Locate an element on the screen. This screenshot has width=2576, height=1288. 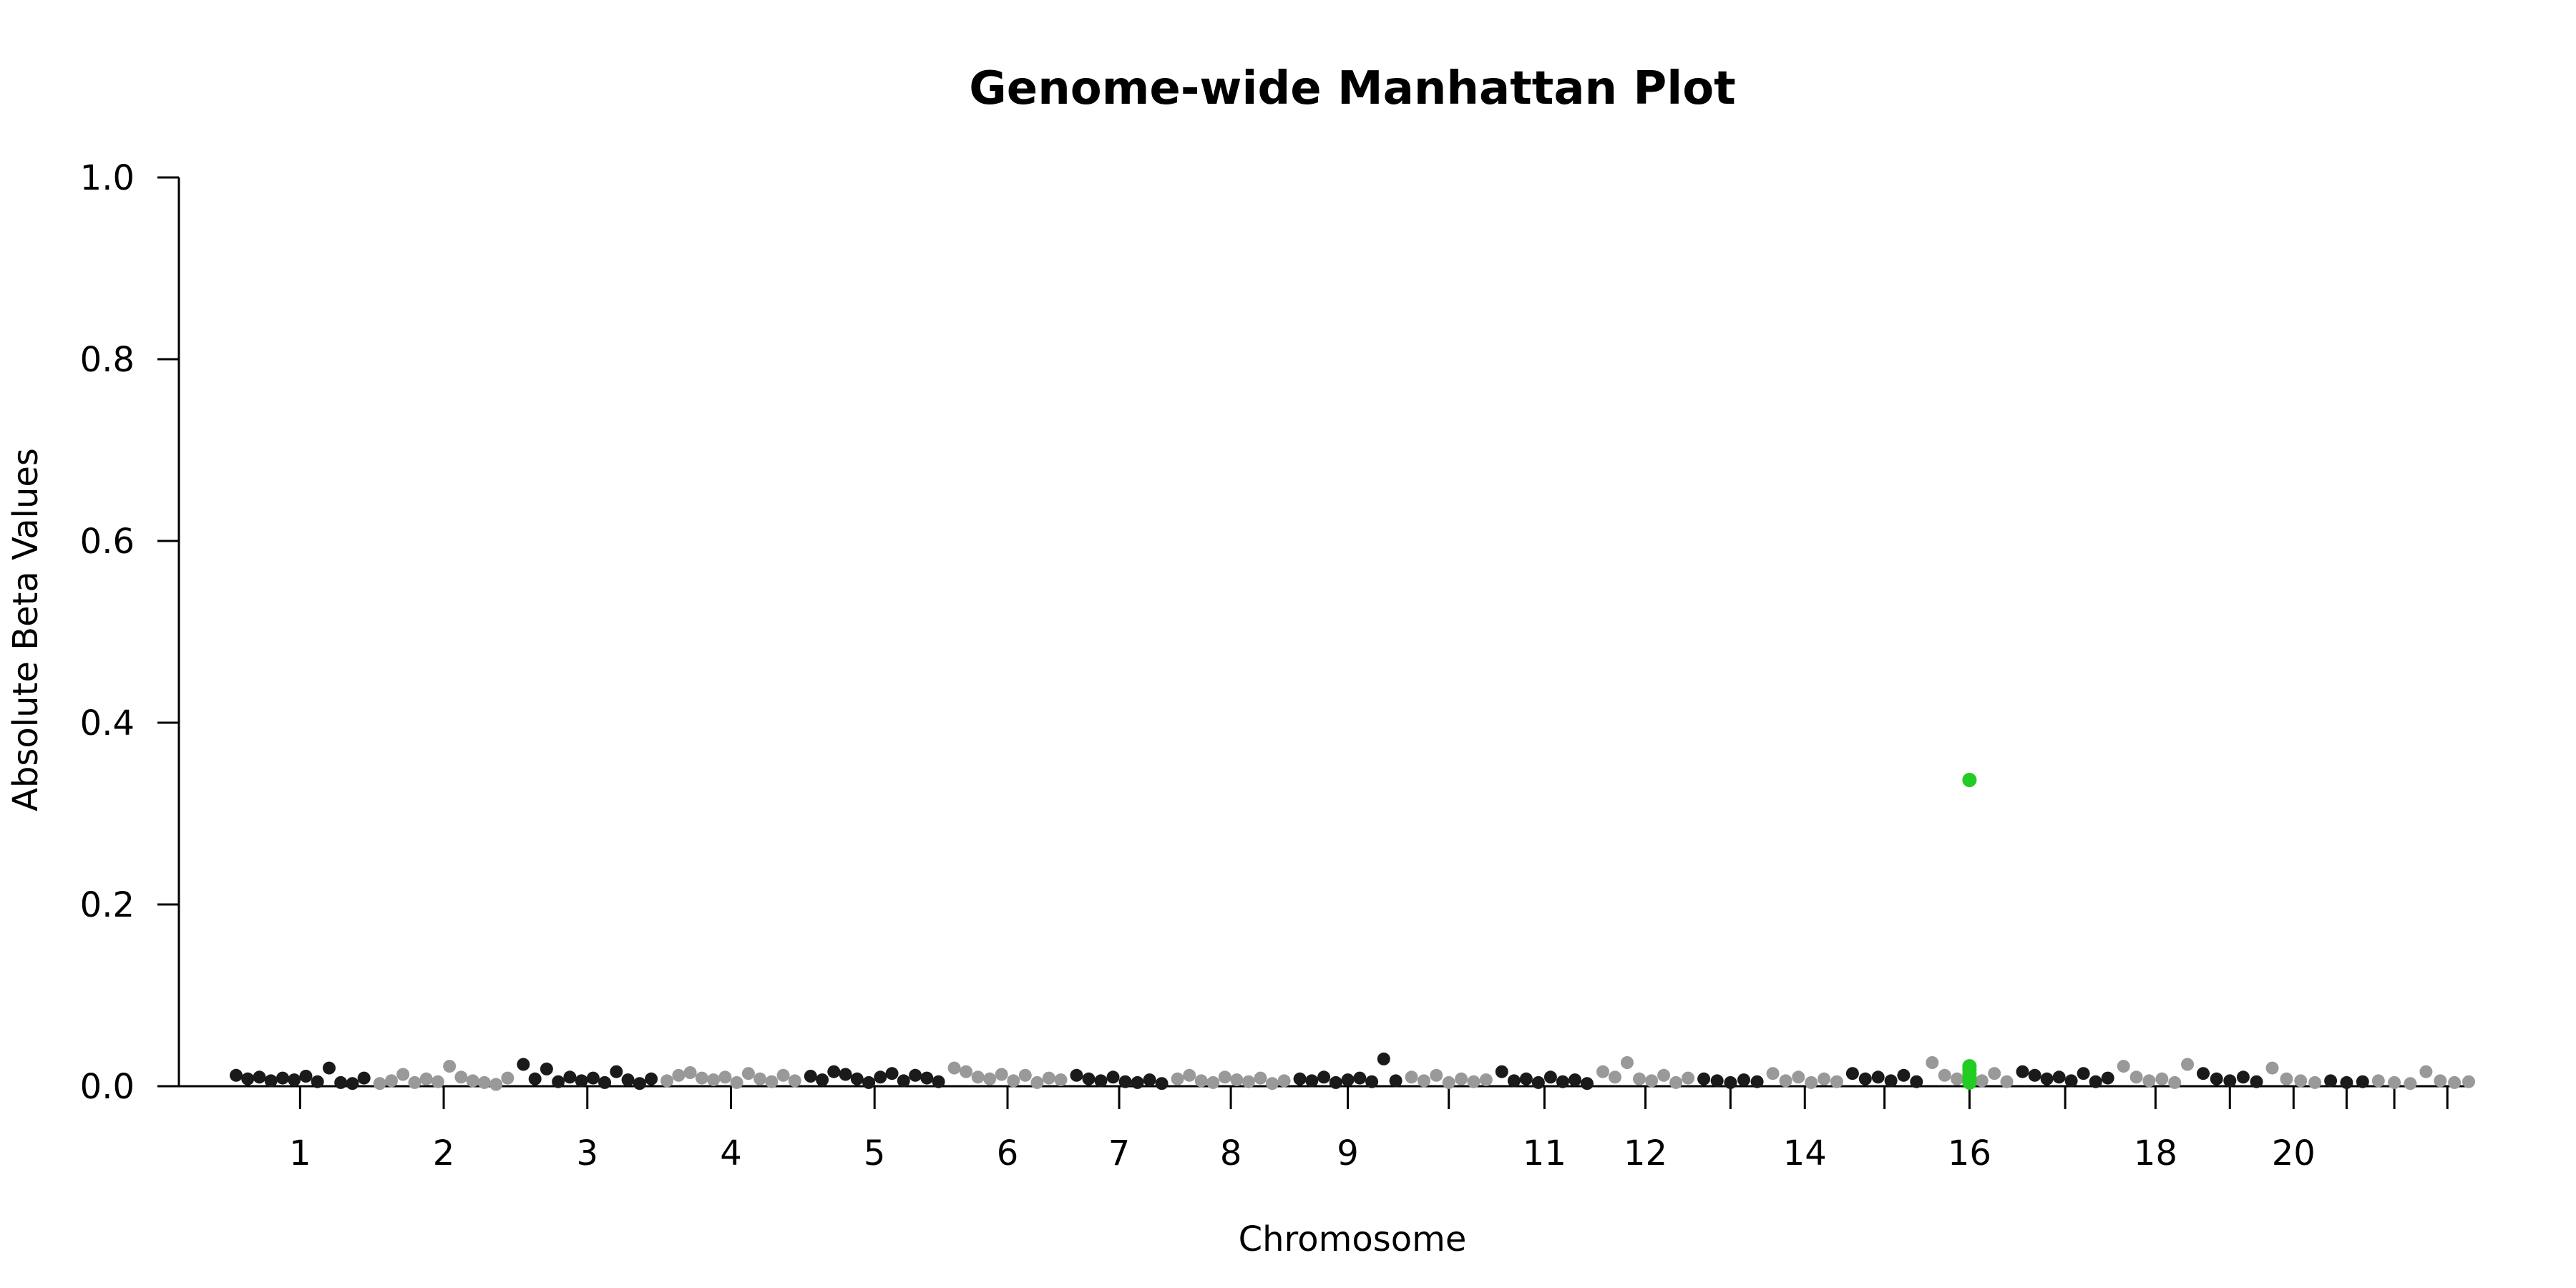
y-tick-label: 0.8 is located at coordinates (107, 360).